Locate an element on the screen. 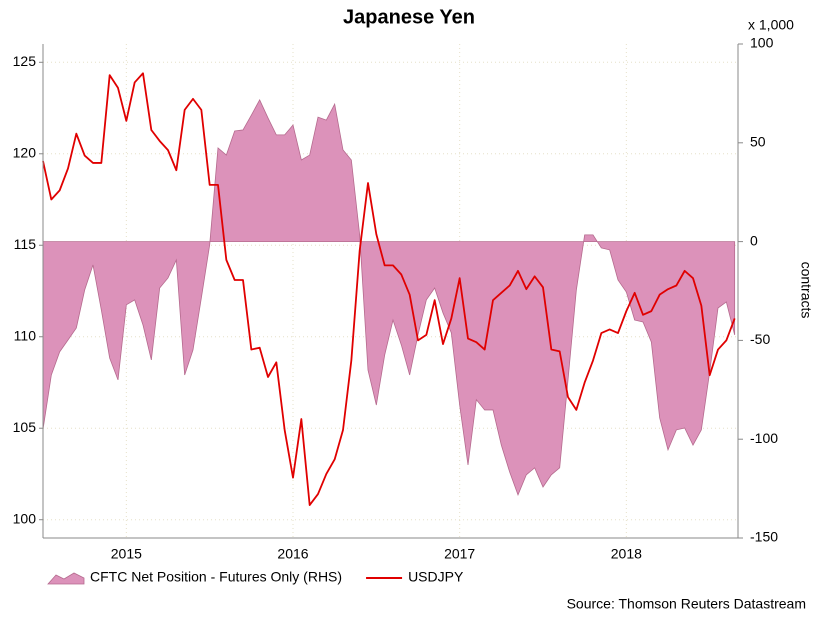 The height and width of the screenshot is (620, 818). y-tick-label: 110 is located at coordinates (25, 335).